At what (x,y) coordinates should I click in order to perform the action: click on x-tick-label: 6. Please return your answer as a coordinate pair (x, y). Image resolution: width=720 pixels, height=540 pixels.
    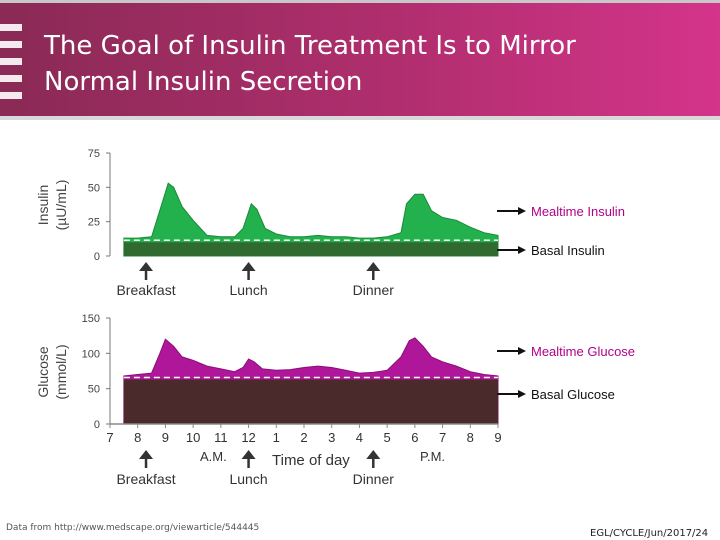
    Looking at the image, I should click on (414, 437).